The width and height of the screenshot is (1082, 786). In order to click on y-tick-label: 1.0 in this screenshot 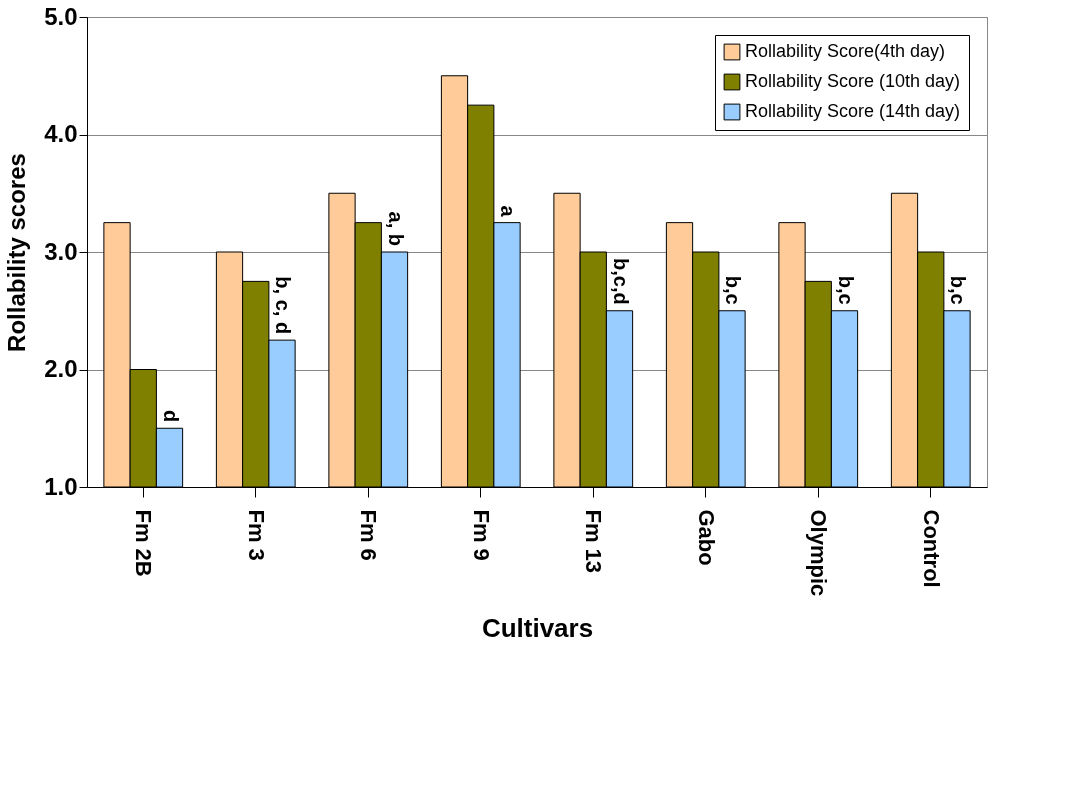, I will do `click(61, 486)`.